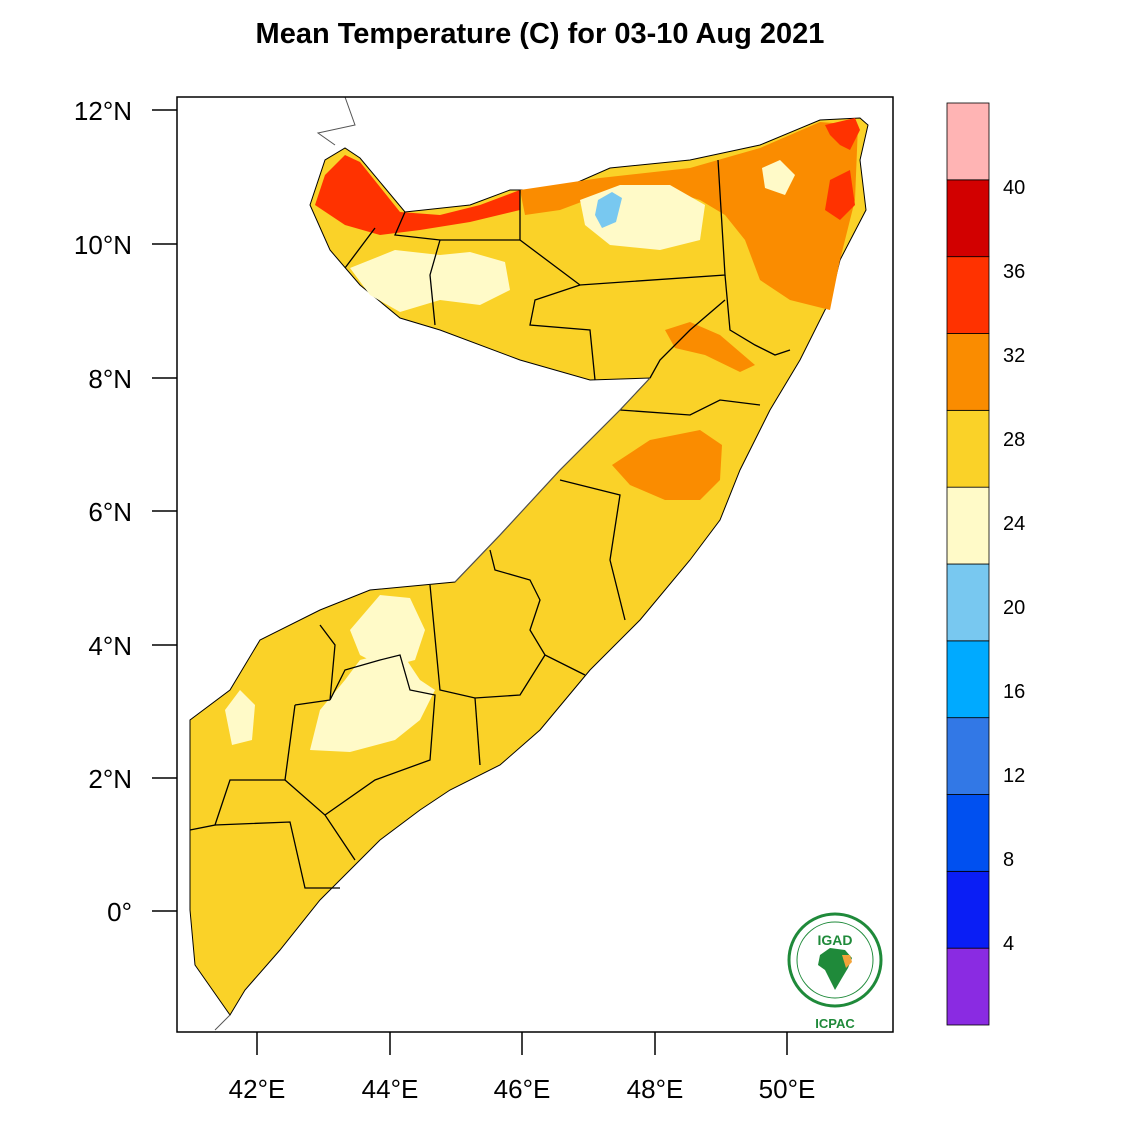 The height and width of the screenshot is (1125, 1125). Describe the element at coordinates (1014, 524) in the screenshot. I see `colorbar-label: 24` at that location.